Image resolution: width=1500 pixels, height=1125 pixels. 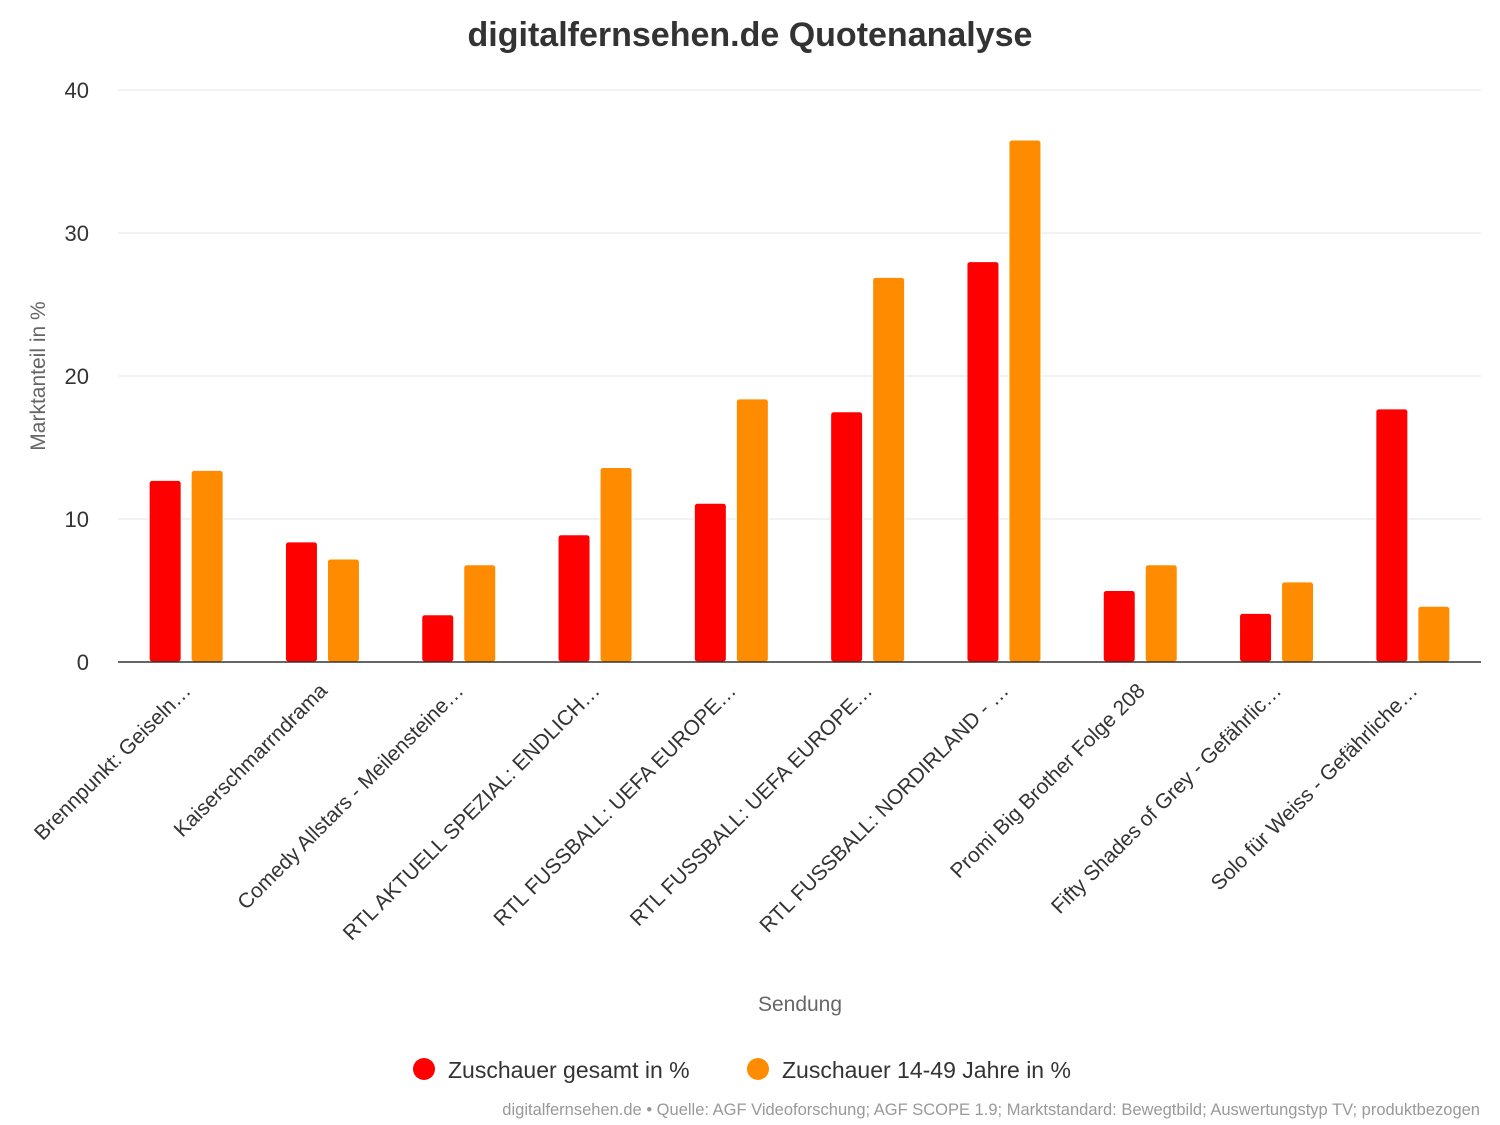 I want to click on legend-marker-gesamt, so click(x=424, y=1069).